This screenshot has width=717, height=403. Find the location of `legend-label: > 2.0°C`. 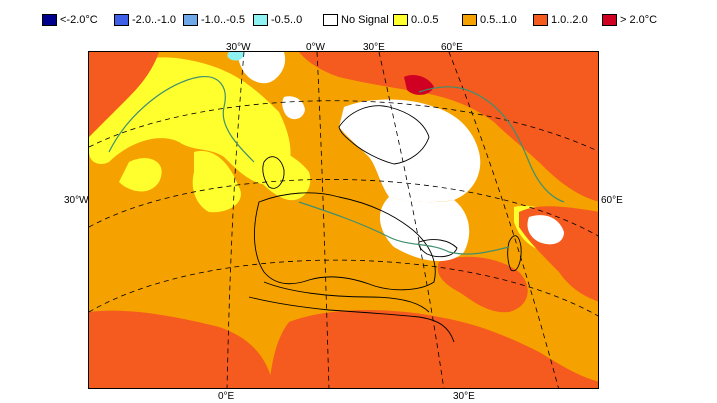

legend-label: > 2.0°C is located at coordinates (639, 20).